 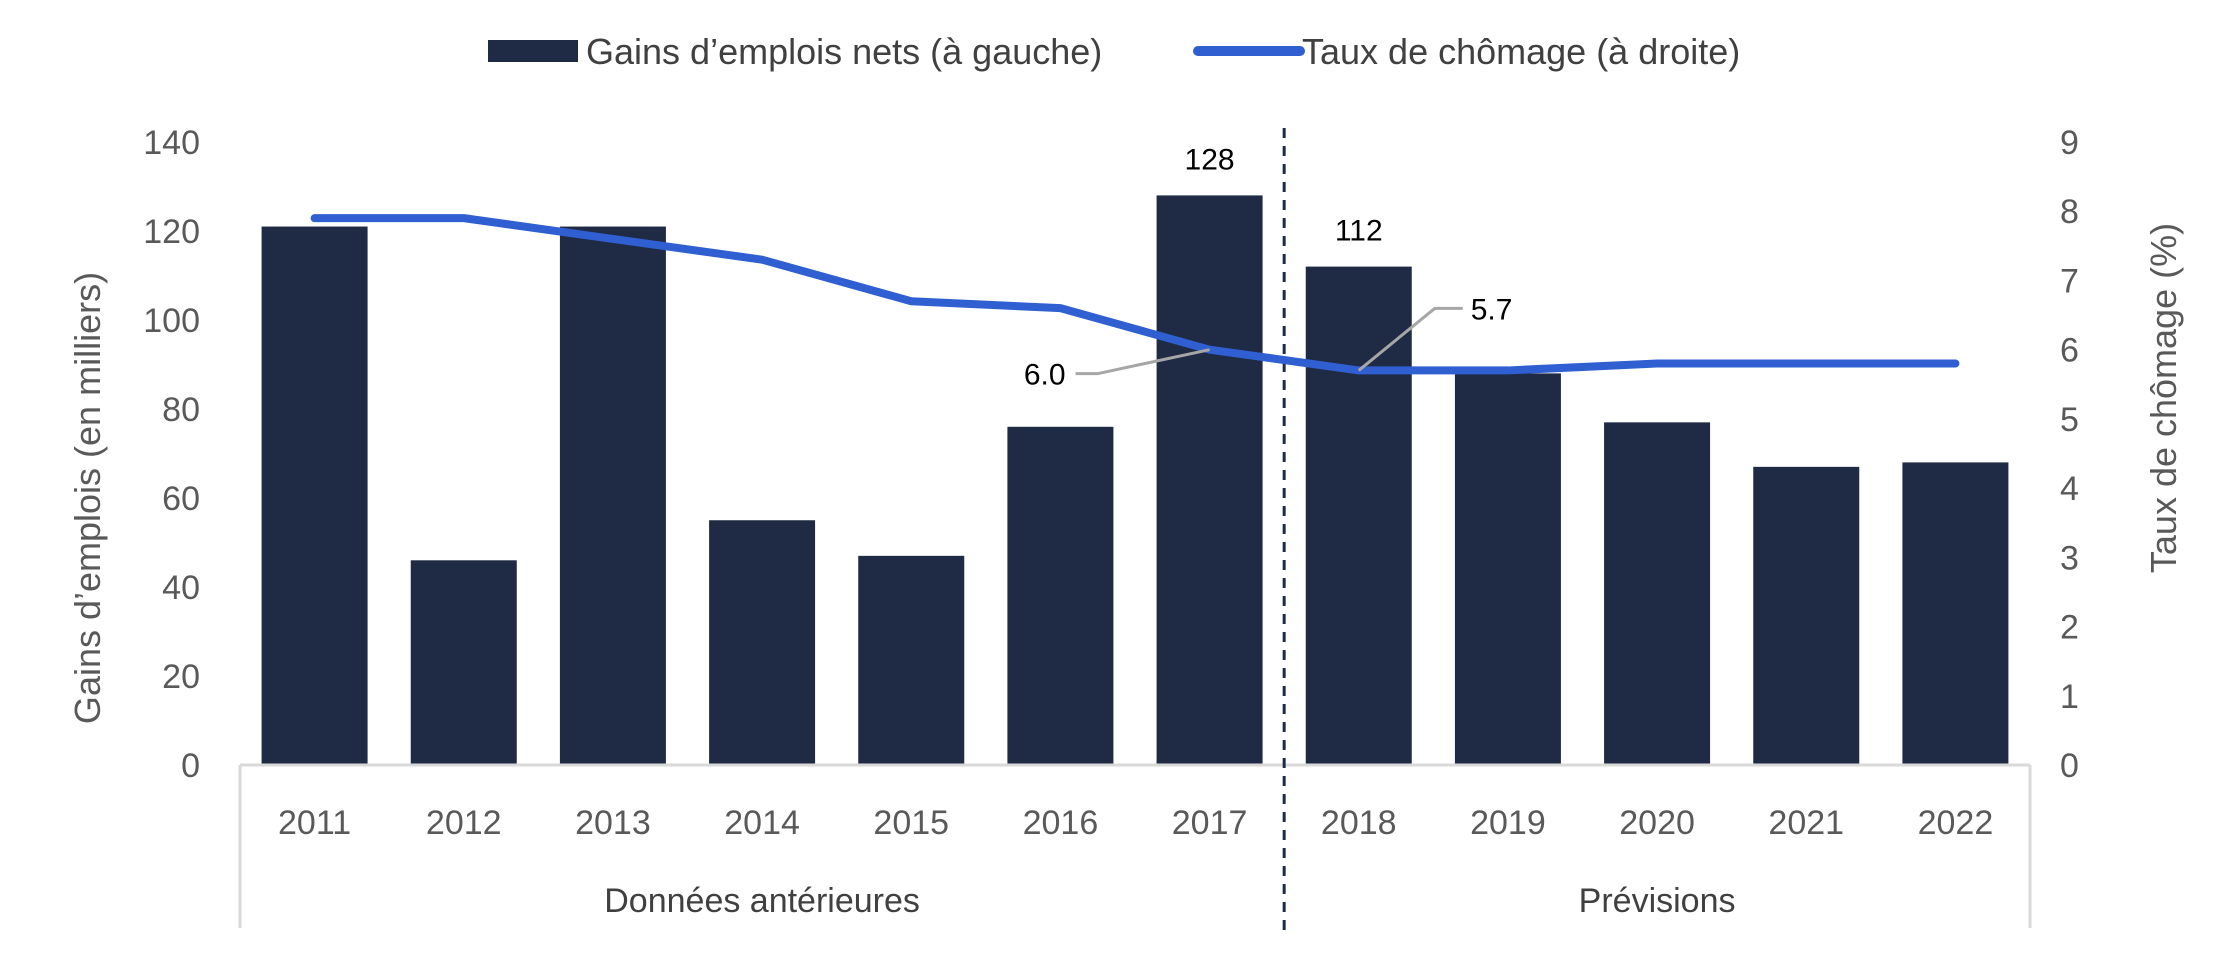 What do you see at coordinates (87, 498) in the screenshot?
I see `left-axis-title: Gains d’emplois (en milliers)` at bounding box center [87, 498].